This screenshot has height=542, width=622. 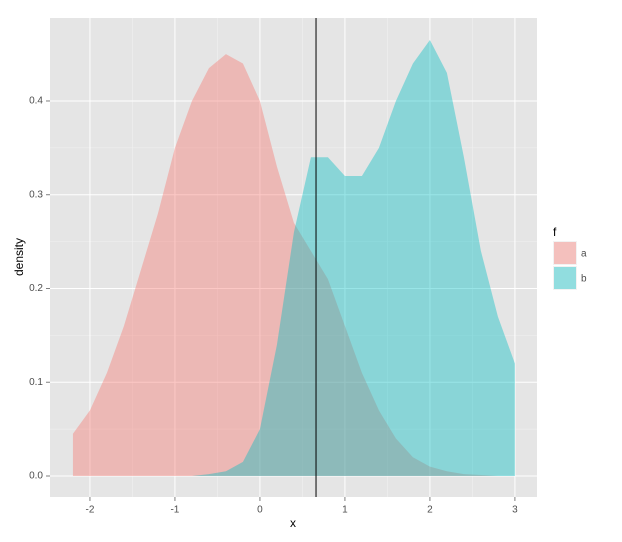 What do you see at coordinates (19, 257) in the screenshot?
I see `y-axis-title: density` at bounding box center [19, 257].